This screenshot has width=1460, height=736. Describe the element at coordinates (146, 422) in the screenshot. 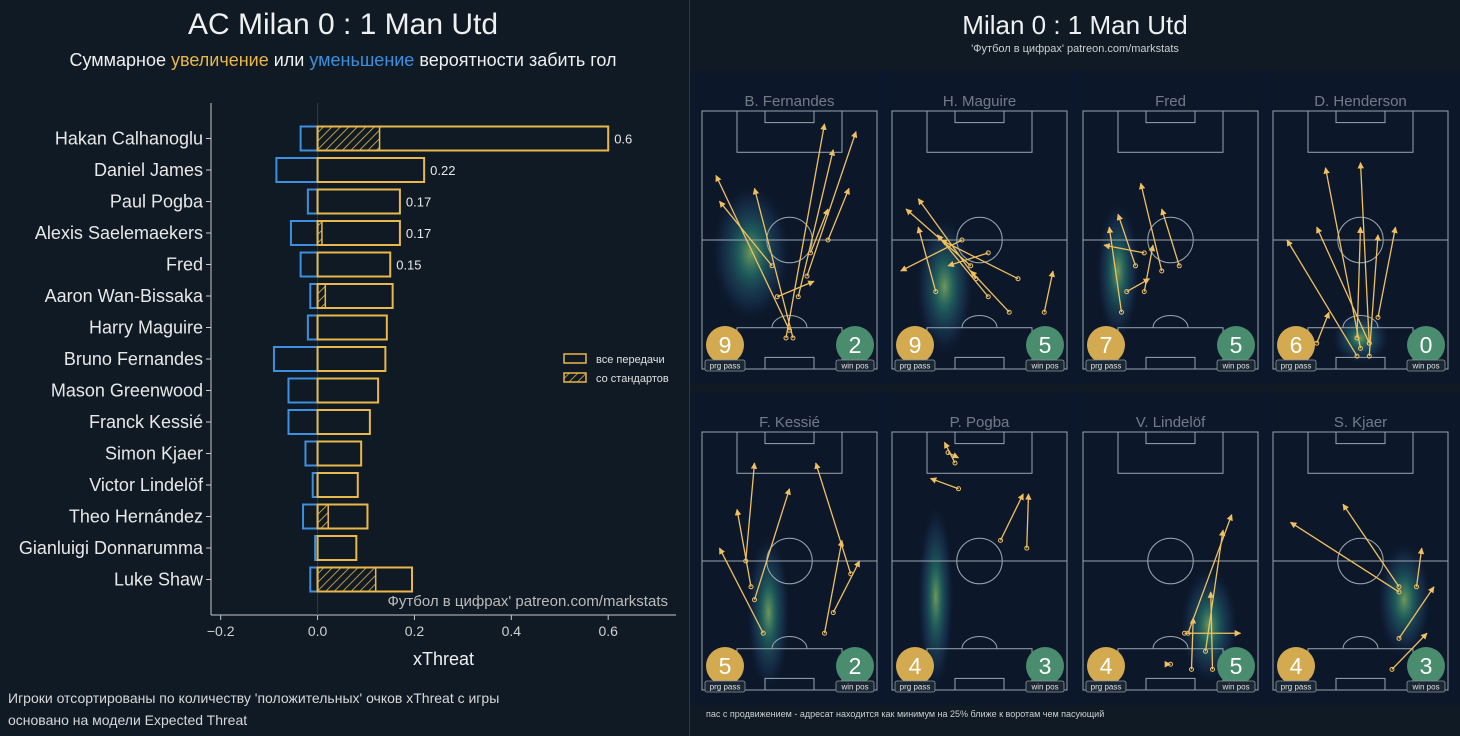

I see `player-label: Franck Kessié` at that location.